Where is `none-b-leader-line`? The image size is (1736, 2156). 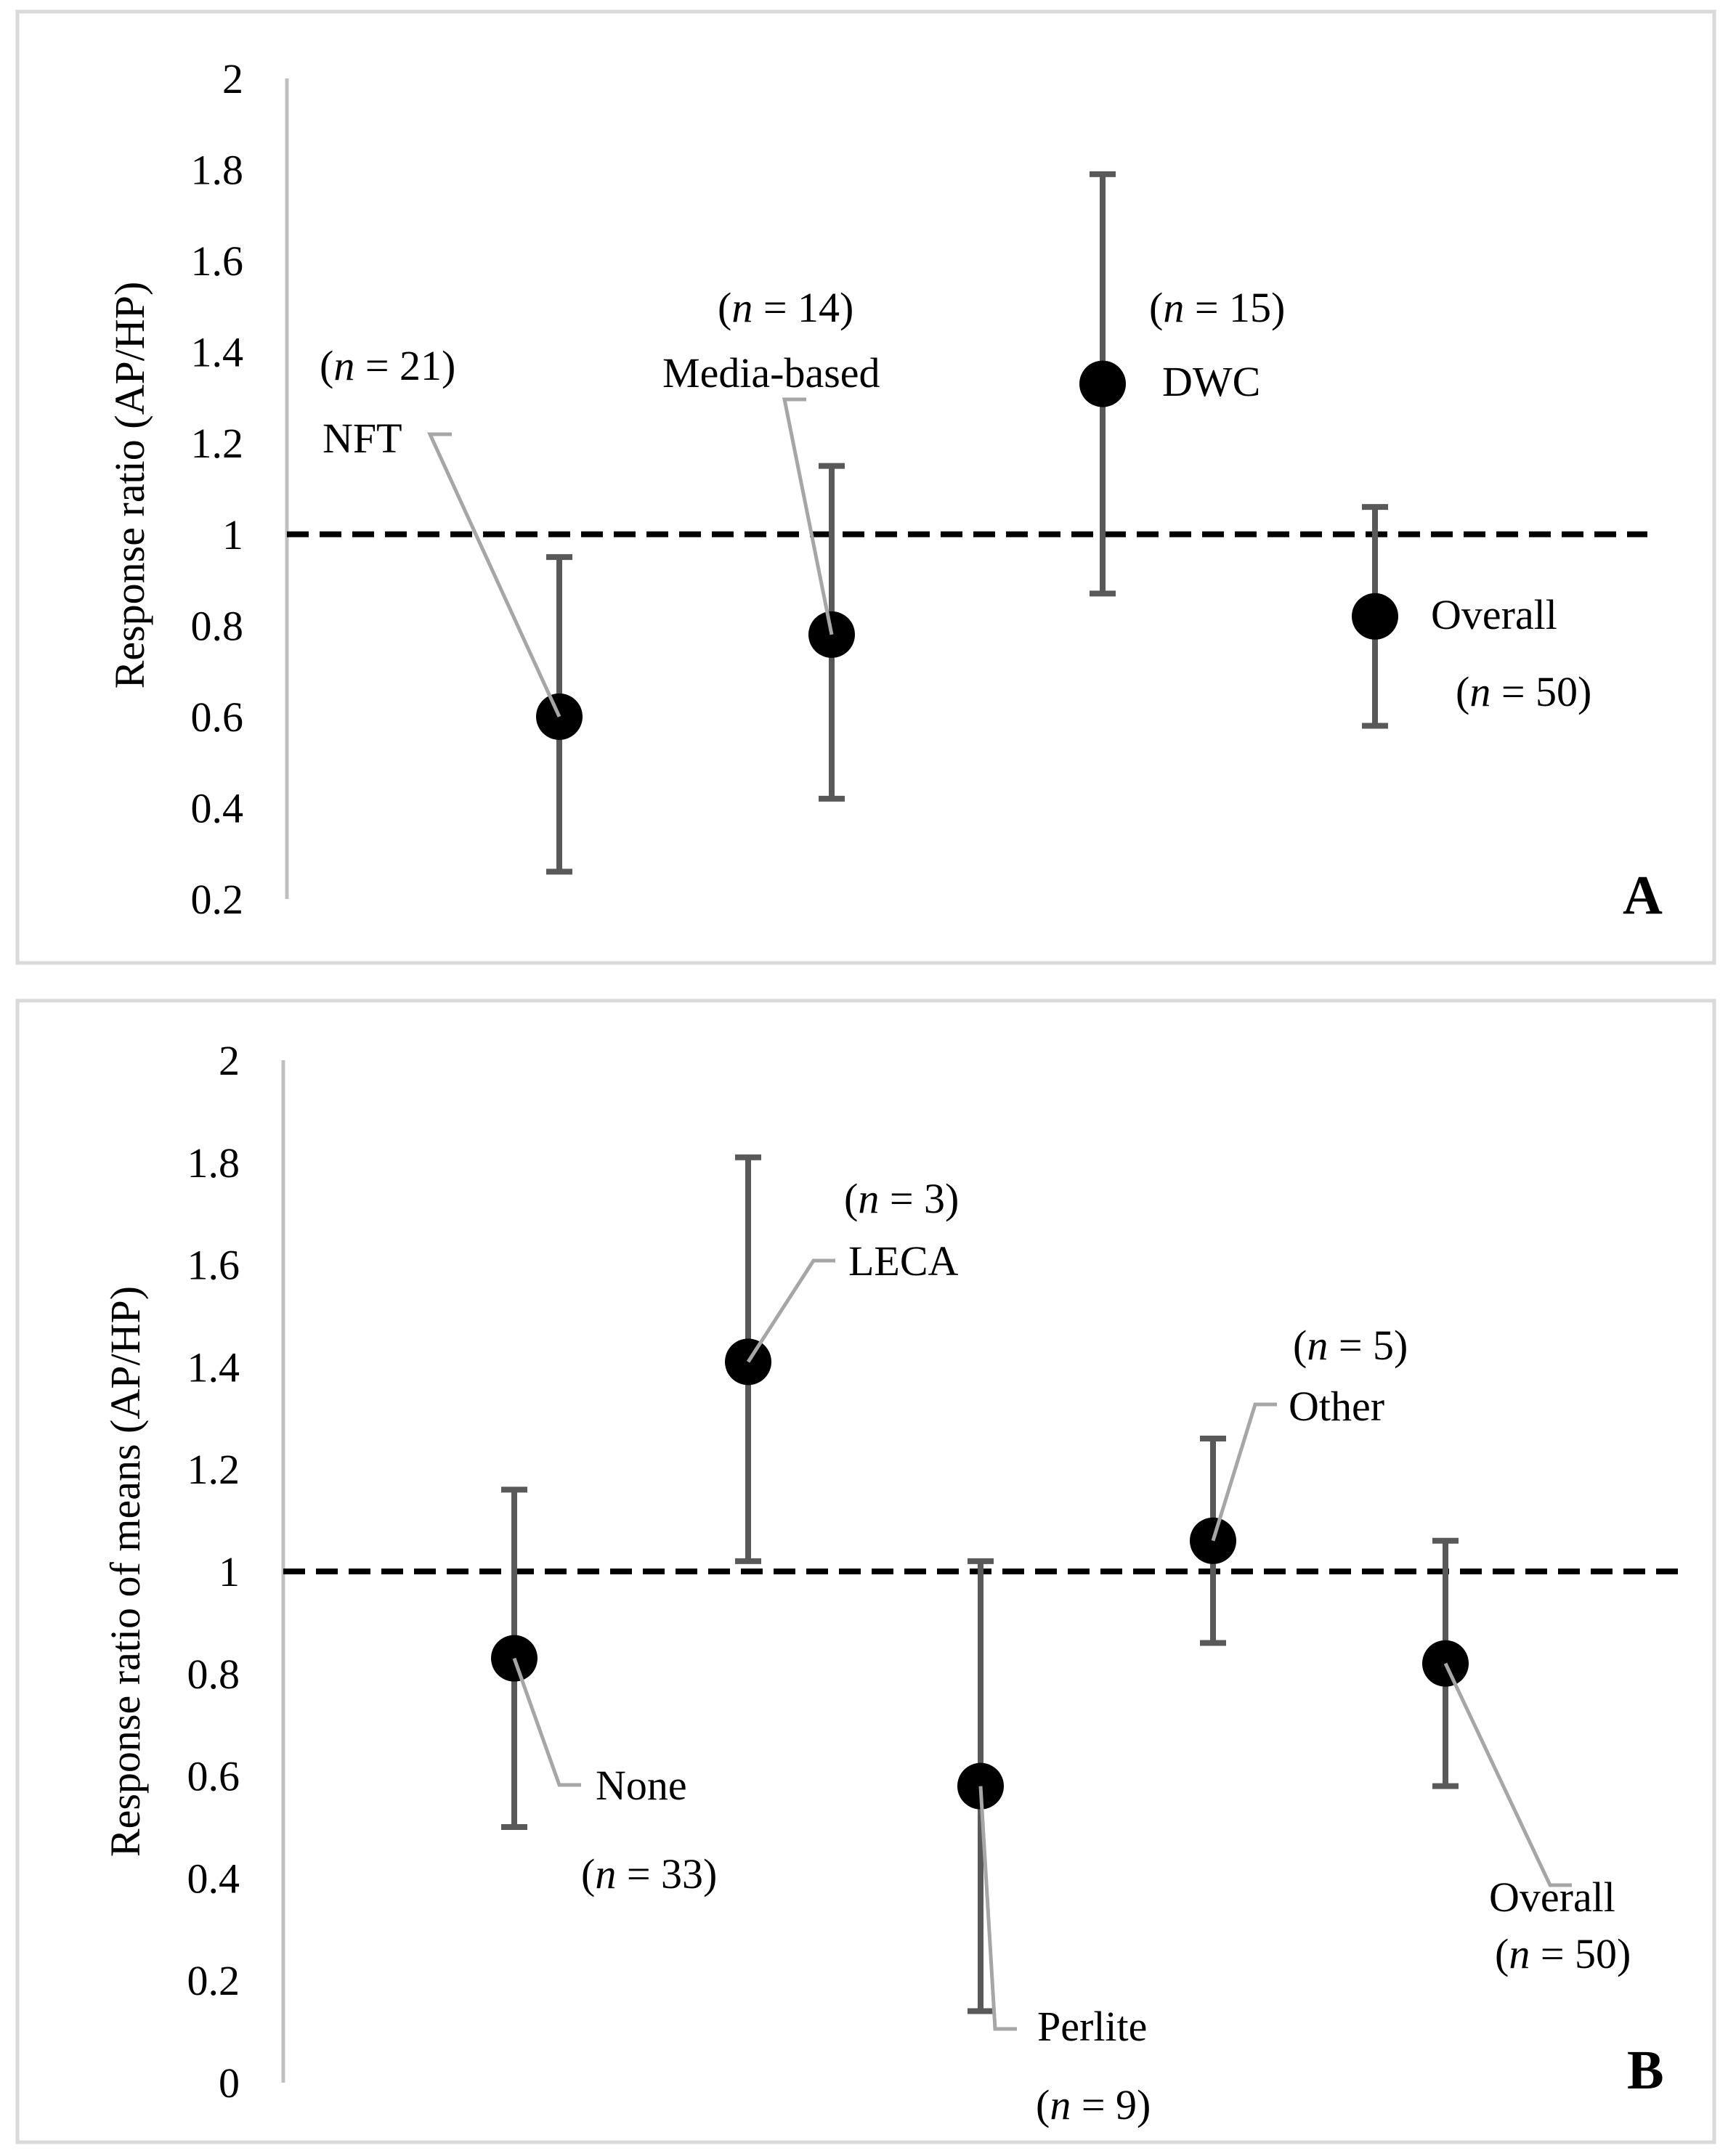
none-b-leader-line is located at coordinates (546, 1722).